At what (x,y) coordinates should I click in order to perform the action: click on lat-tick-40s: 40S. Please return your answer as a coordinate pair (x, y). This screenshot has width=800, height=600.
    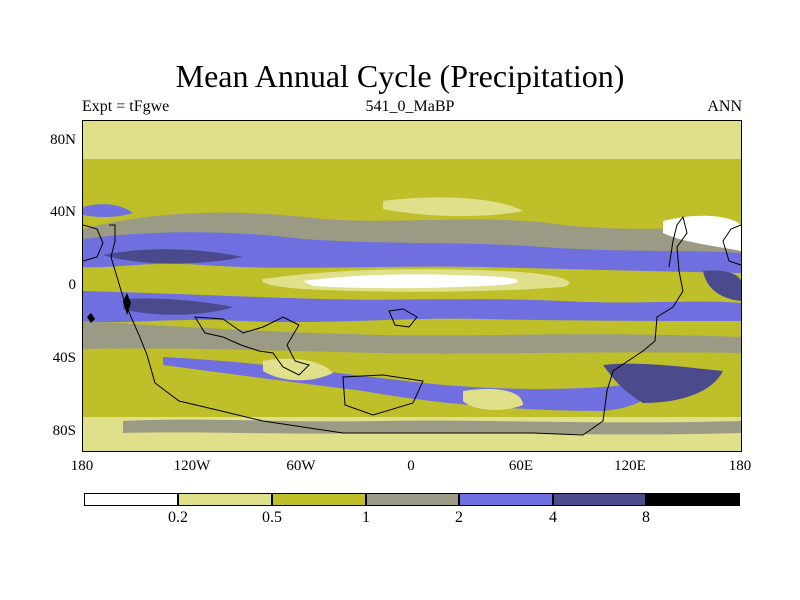
    Looking at the image, I should click on (64, 358).